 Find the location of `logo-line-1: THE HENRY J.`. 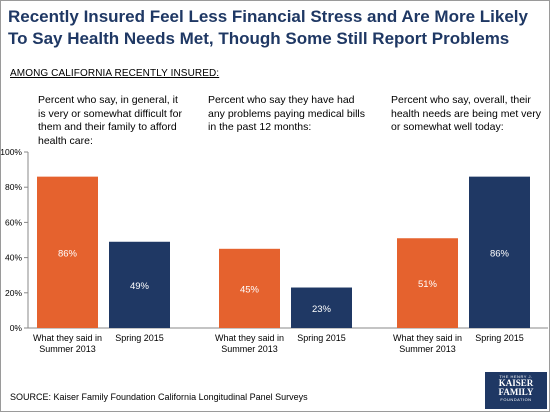

logo-line-1: THE HENRY J. is located at coordinates (516, 376).